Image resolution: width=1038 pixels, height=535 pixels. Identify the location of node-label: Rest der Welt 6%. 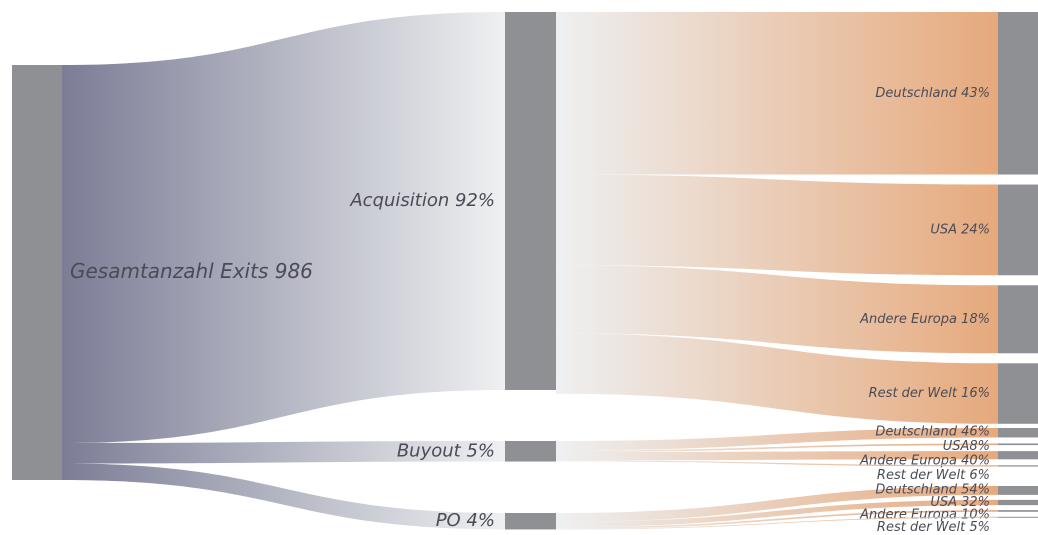
(933, 475).